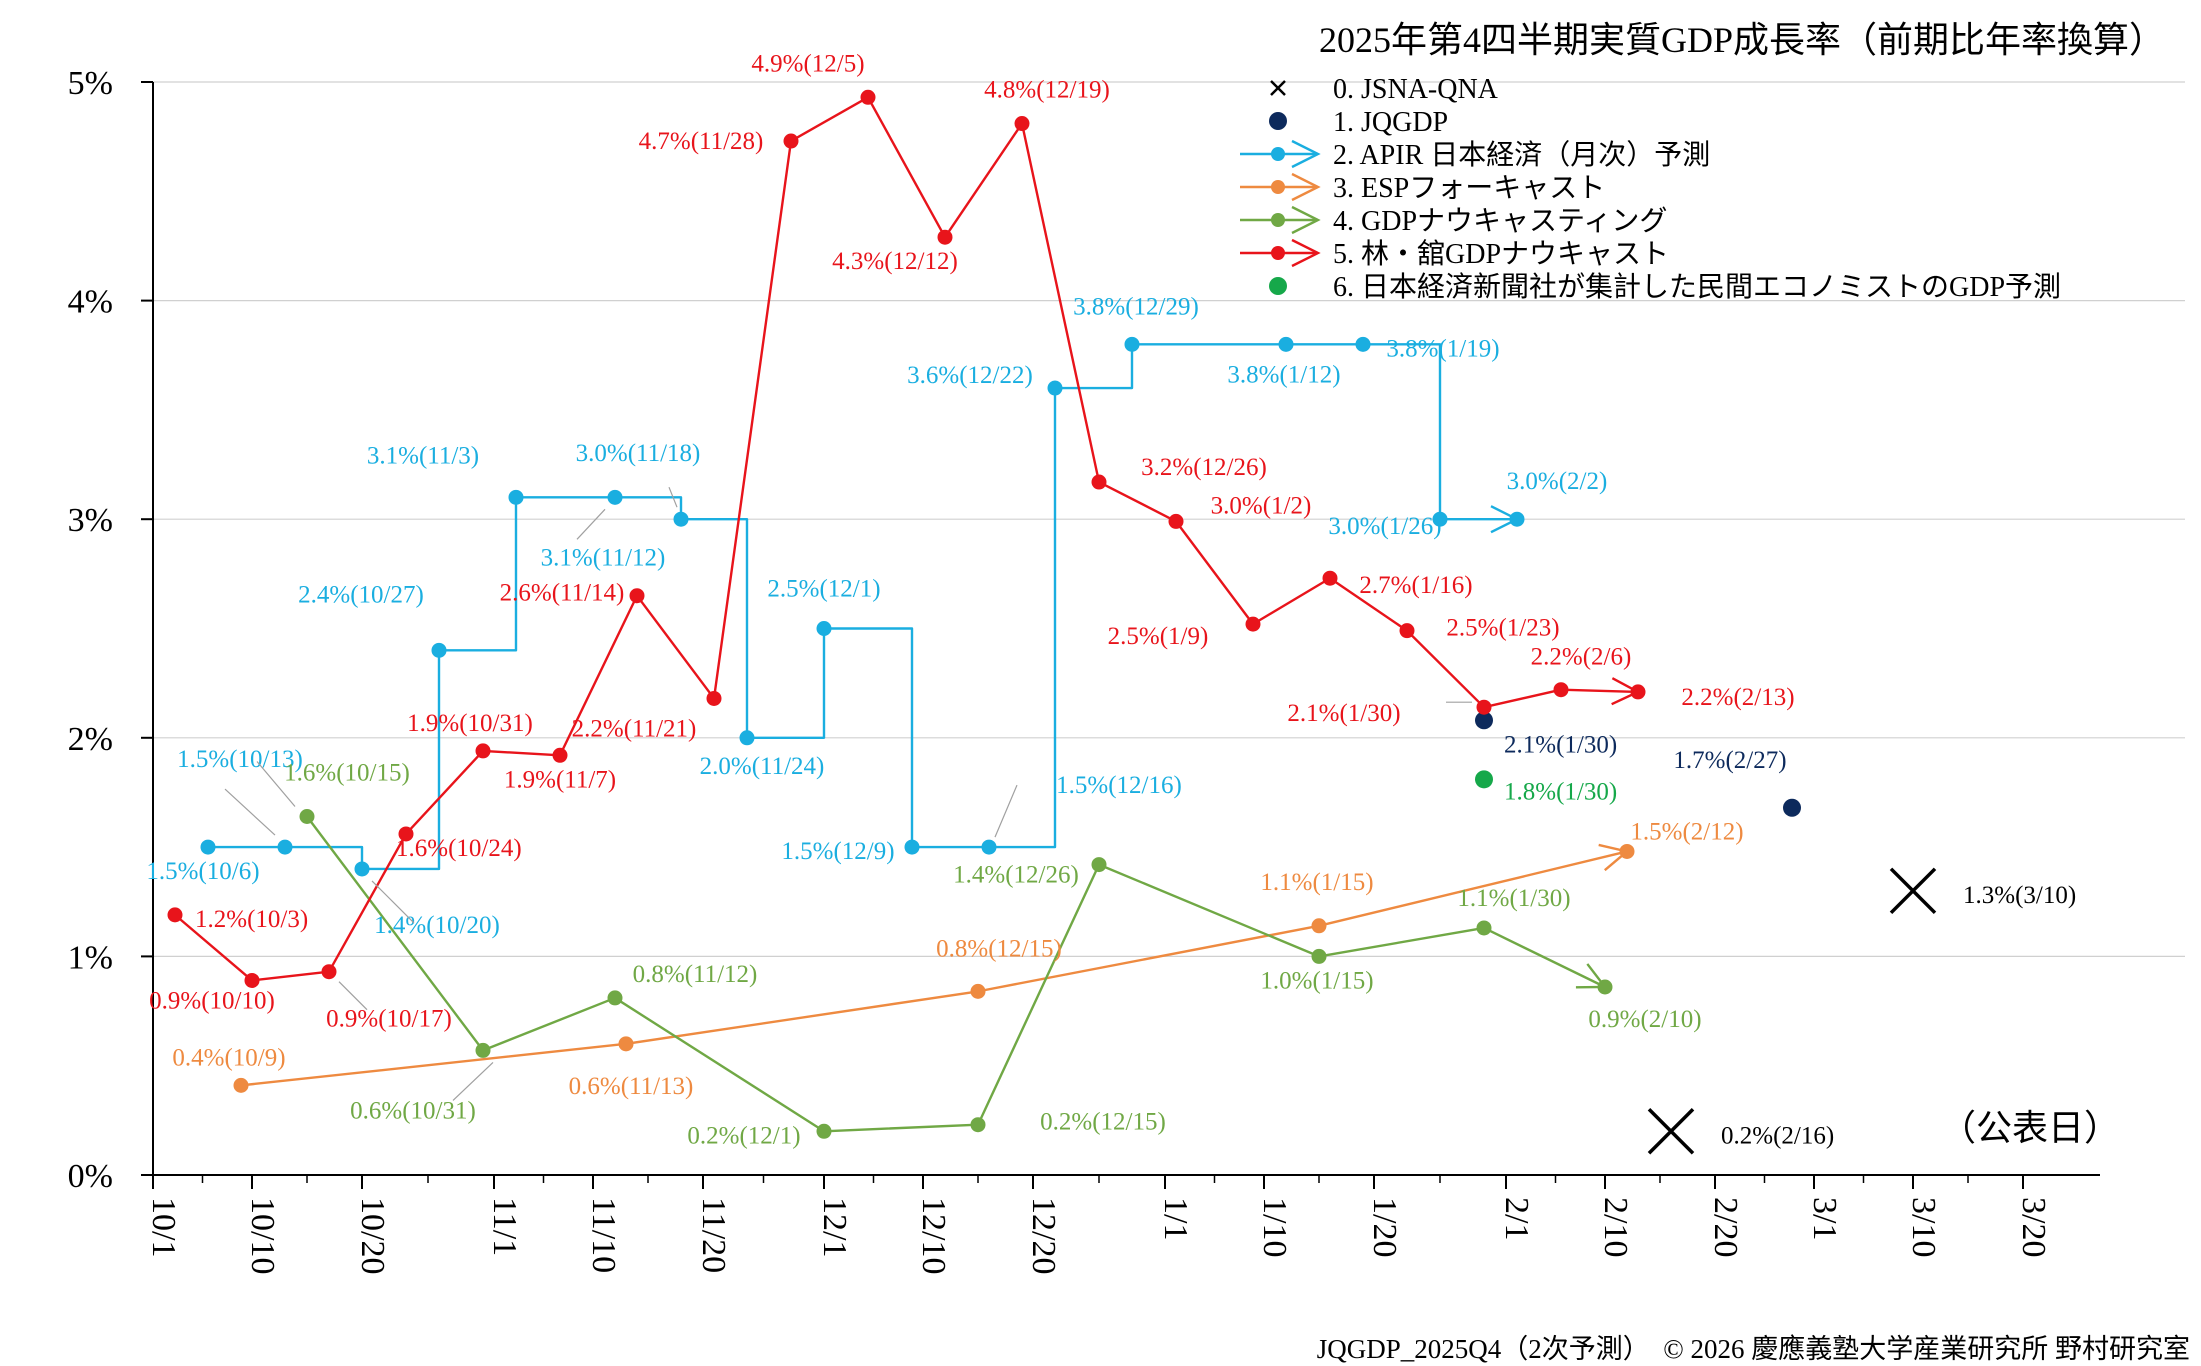 This screenshot has width=2201, height=1366. Describe the element at coordinates (163, 1227) in the screenshot. I see `x-tick-label: 10/1` at that location.